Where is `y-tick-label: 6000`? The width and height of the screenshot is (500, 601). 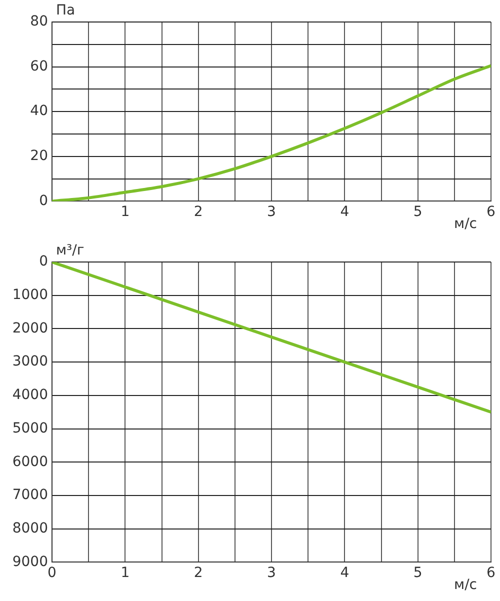 y-tick-label: 6000 is located at coordinates (30, 462).